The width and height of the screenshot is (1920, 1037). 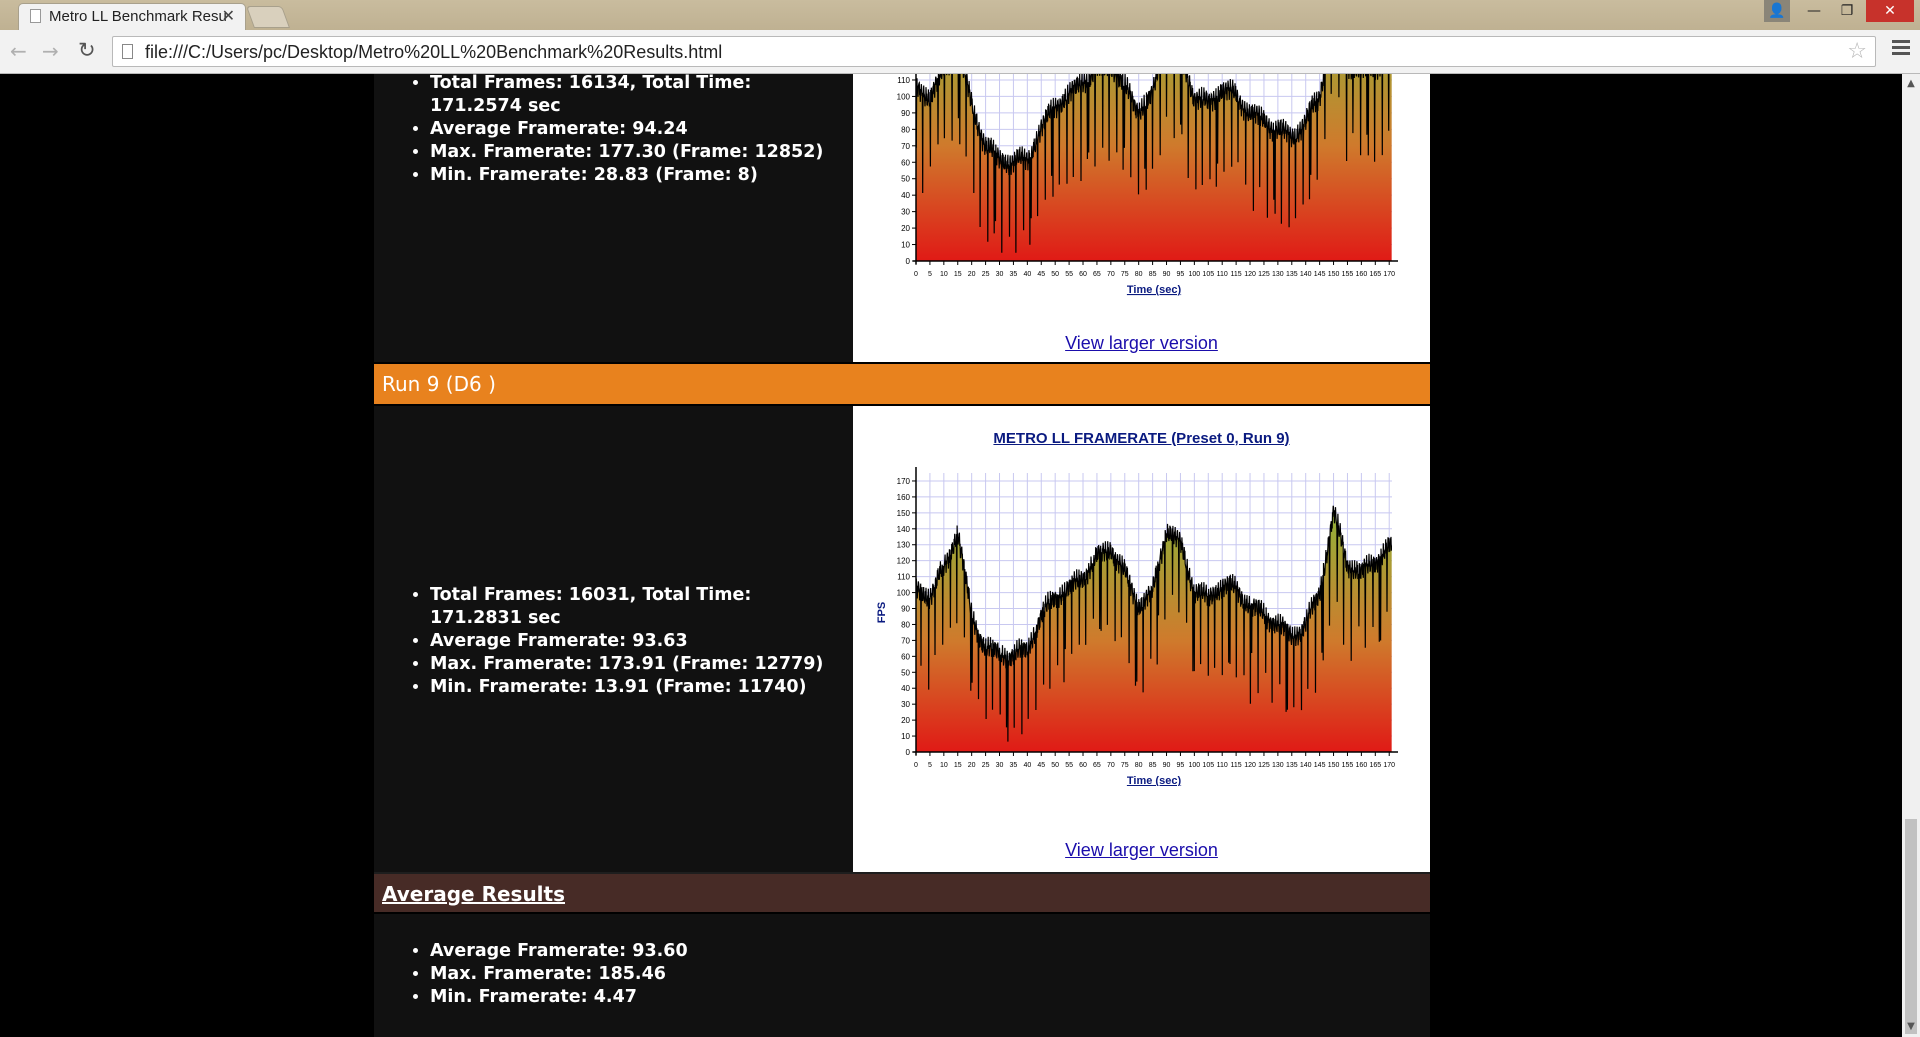 What do you see at coordinates (986, 274) in the screenshot?
I see `x-tick-label: 25` at bounding box center [986, 274].